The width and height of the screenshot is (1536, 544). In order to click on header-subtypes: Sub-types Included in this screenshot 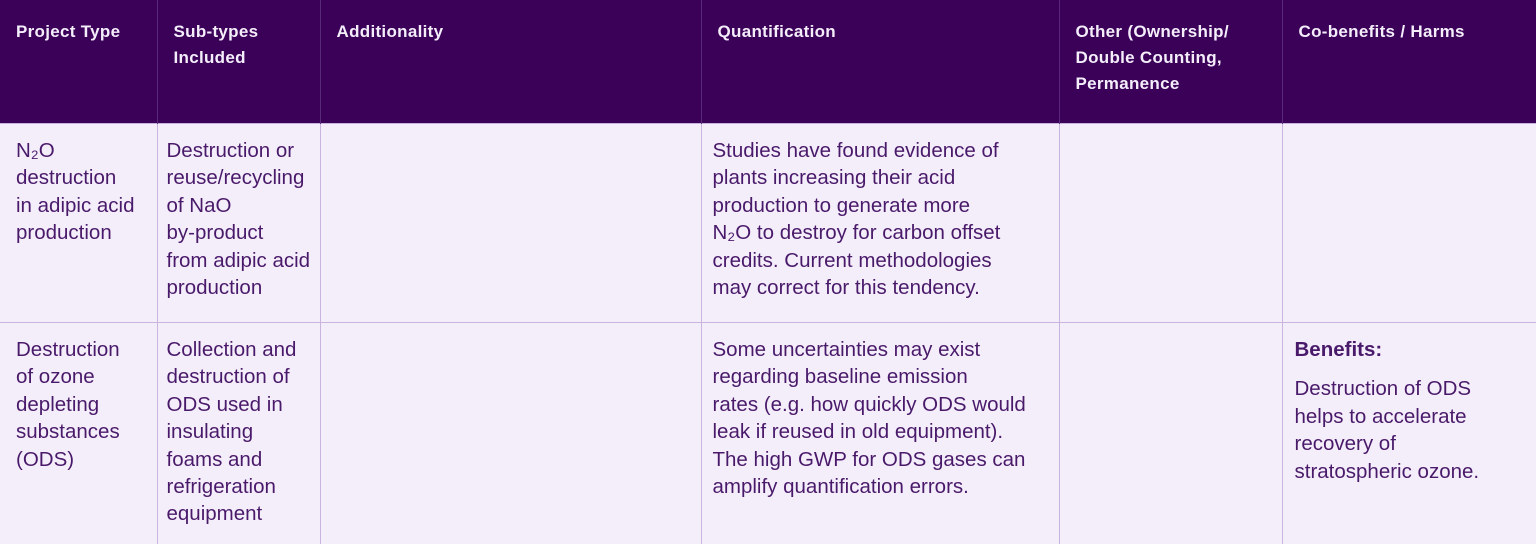, I will do `click(238, 62)`.